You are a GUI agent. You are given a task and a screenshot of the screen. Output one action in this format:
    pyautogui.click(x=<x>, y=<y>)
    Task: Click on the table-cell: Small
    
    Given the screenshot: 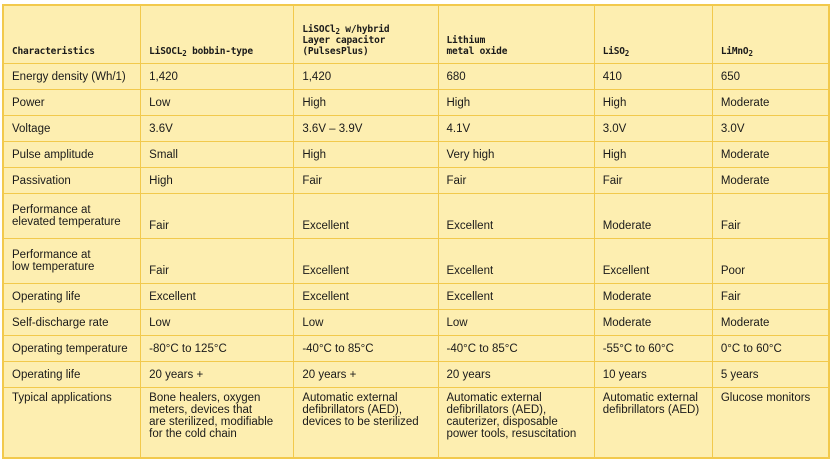 What is the action you would take?
    pyautogui.click(x=217, y=154)
    